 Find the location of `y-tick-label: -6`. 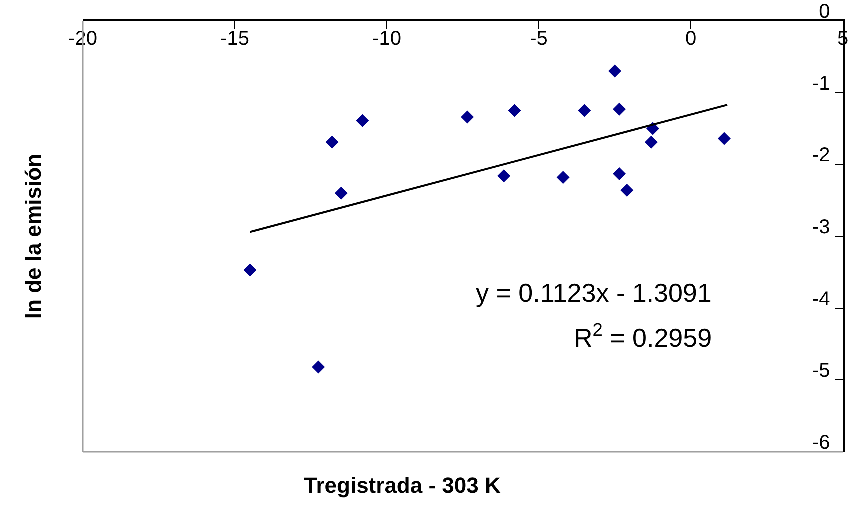

y-tick-label: -6 is located at coordinates (821, 443).